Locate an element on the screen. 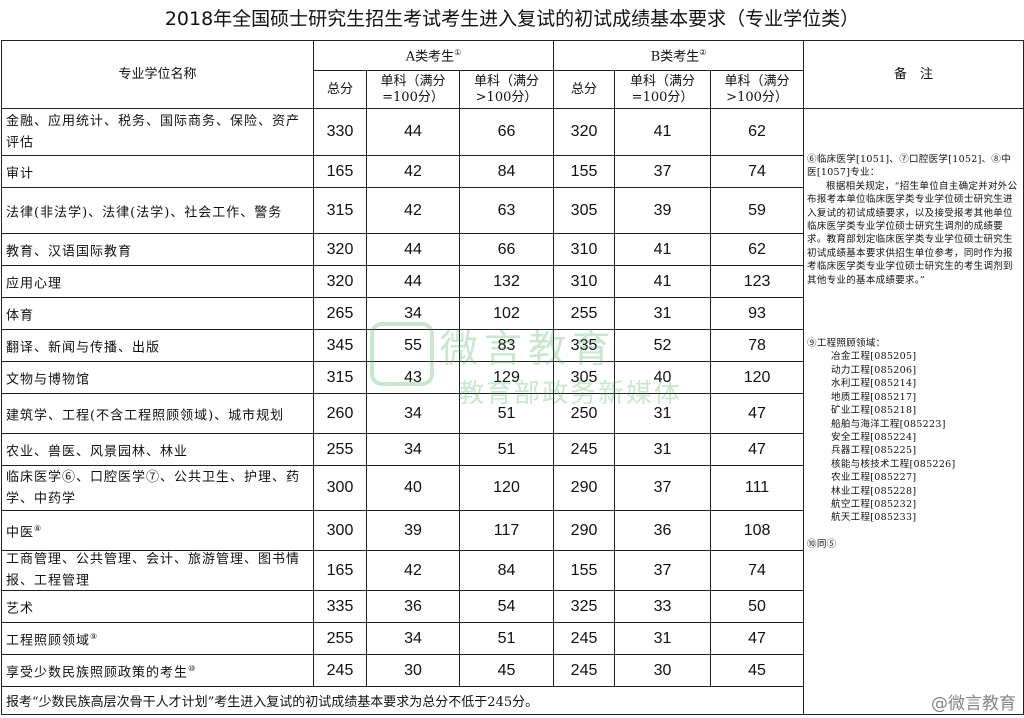 The width and height of the screenshot is (1024, 718). table-row: 建筑学、工程(不含工程照顾领域)、城市规划 260 34 51 250 31 47 is located at coordinates (512, 413).